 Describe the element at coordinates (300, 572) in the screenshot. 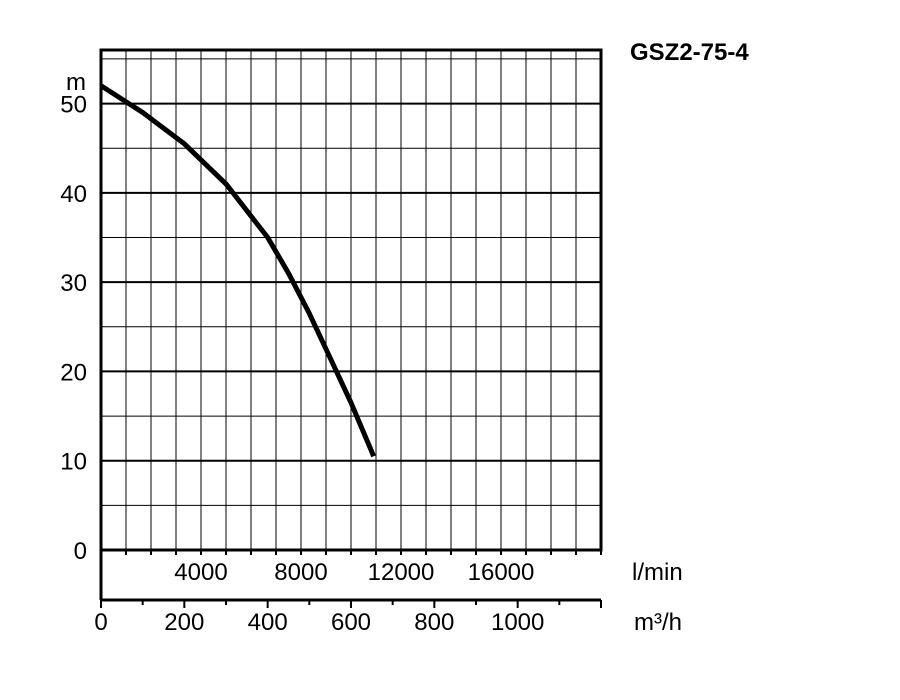

I see `x-tick-label-lmin: 8000` at that location.